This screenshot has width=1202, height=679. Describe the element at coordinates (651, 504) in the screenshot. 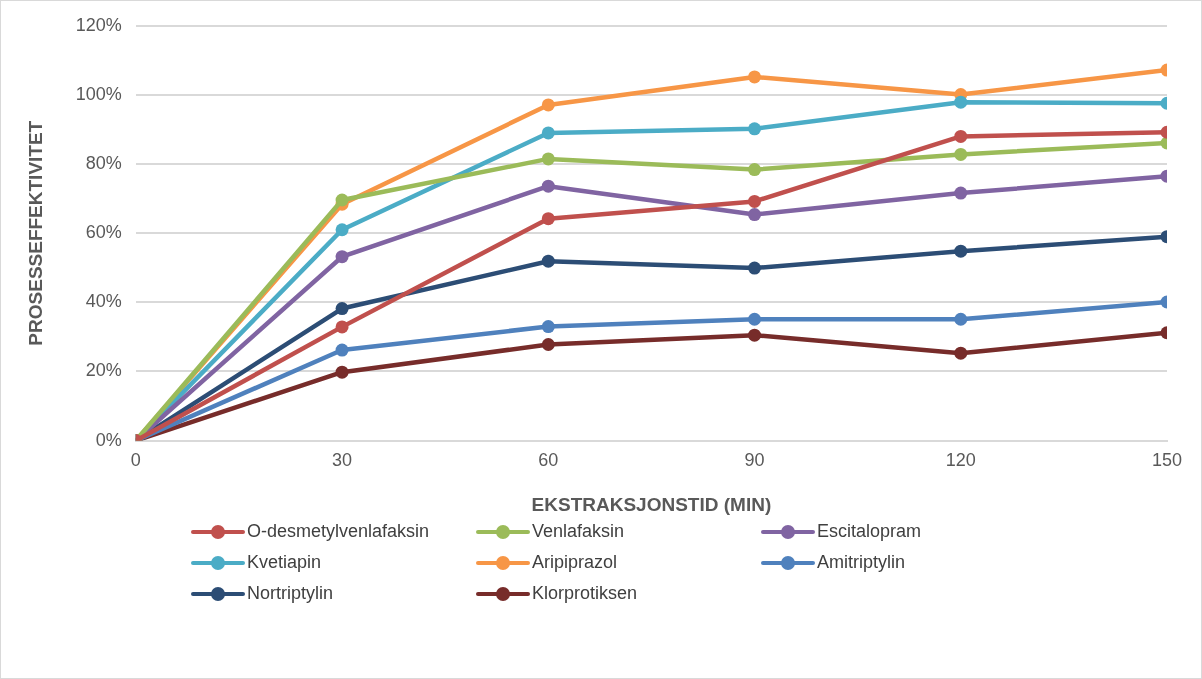

I see `x-axis-title: EKSTRAKSJONSTID (MIN)` at that location.